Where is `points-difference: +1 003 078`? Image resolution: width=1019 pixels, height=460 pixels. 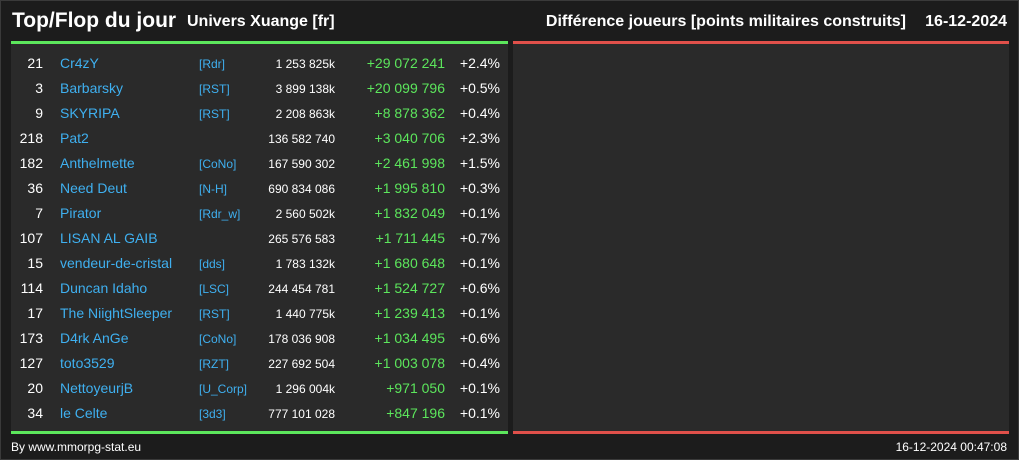
points-difference: +1 003 078 is located at coordinates (409, 363).